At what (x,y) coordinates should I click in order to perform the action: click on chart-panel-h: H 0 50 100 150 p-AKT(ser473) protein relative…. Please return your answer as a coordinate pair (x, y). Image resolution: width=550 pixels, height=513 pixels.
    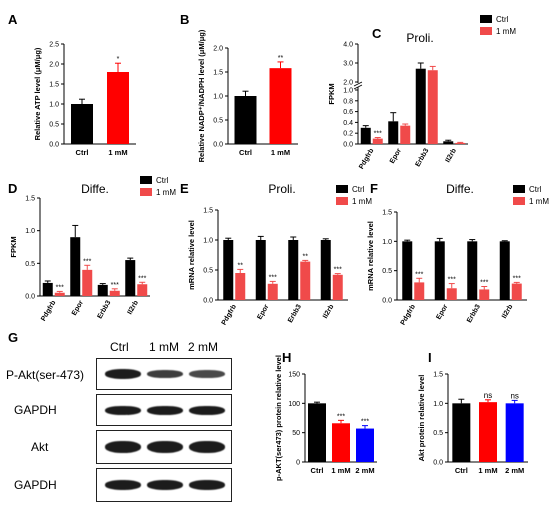
    Looking at the image, I should click on (325, 415).